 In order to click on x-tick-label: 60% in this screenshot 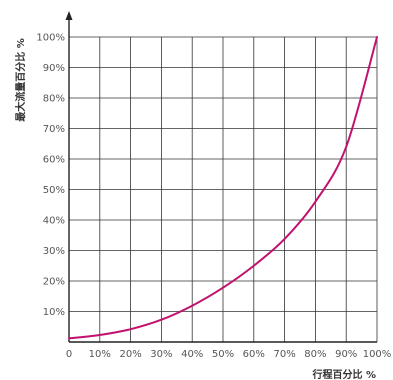, I will do `click(254, 354)`.